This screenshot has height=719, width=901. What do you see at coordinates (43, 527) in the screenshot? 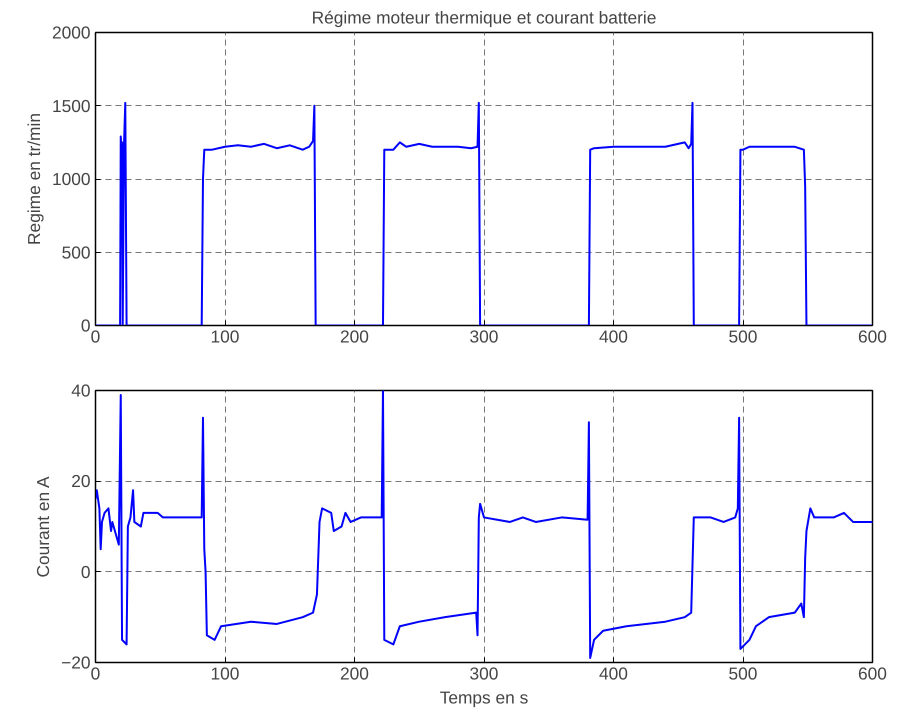
I see `y-axis-title: Courant en A` at bounding box center [43, 527].